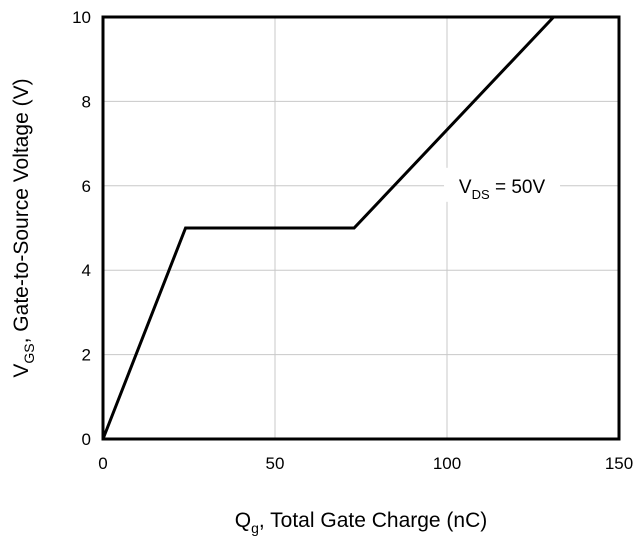  Describe the element at coordinates (81, 228) in the screenshot. I see `y-tick-labels: 0 2 4 6 8 10` at that location.